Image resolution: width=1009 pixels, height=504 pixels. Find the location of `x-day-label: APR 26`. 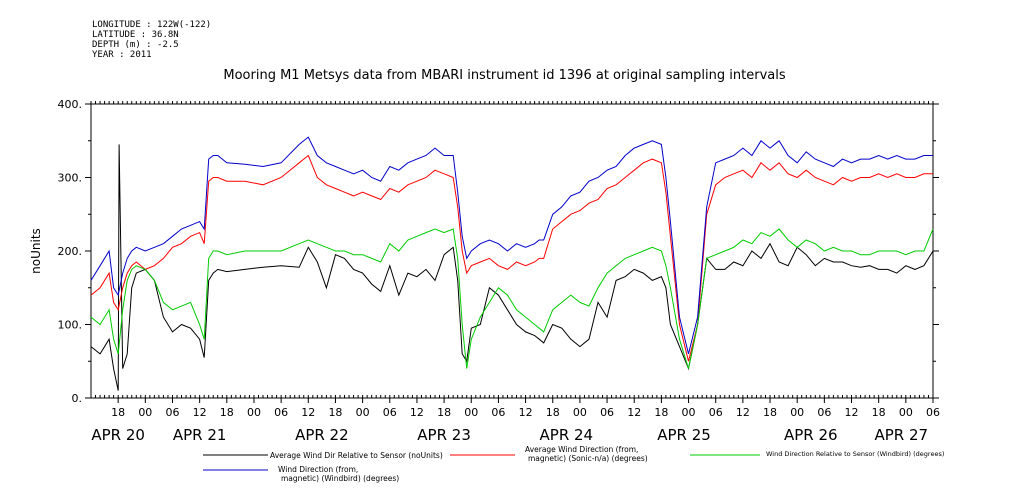

x-day-label: APR 26 is located at coordinates (811, 435).